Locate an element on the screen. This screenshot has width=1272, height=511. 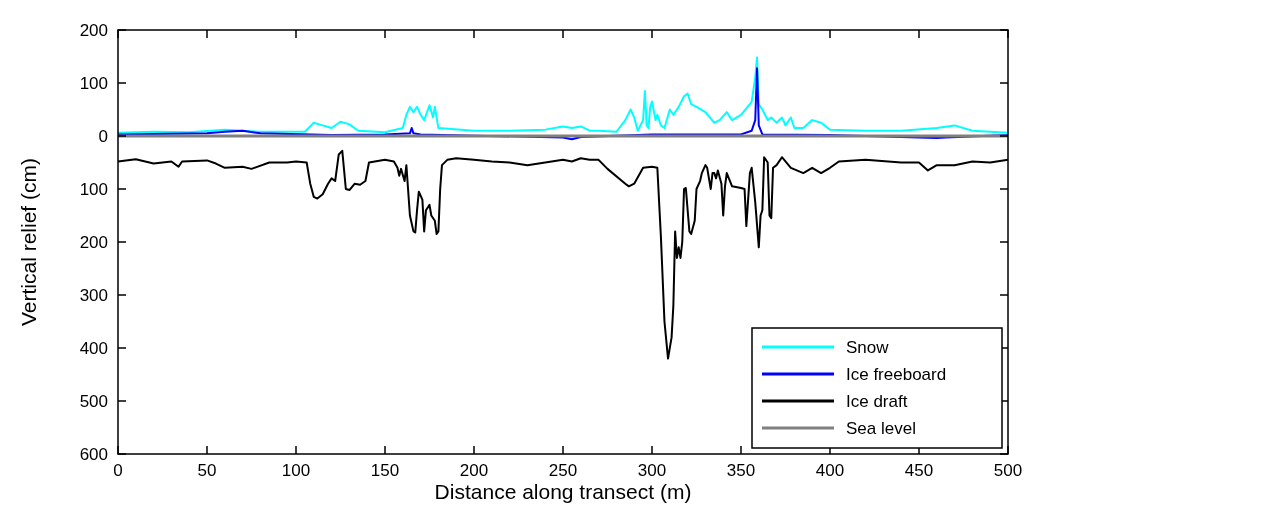
y-tick-label: 300 is located at coordinates (93, 295).